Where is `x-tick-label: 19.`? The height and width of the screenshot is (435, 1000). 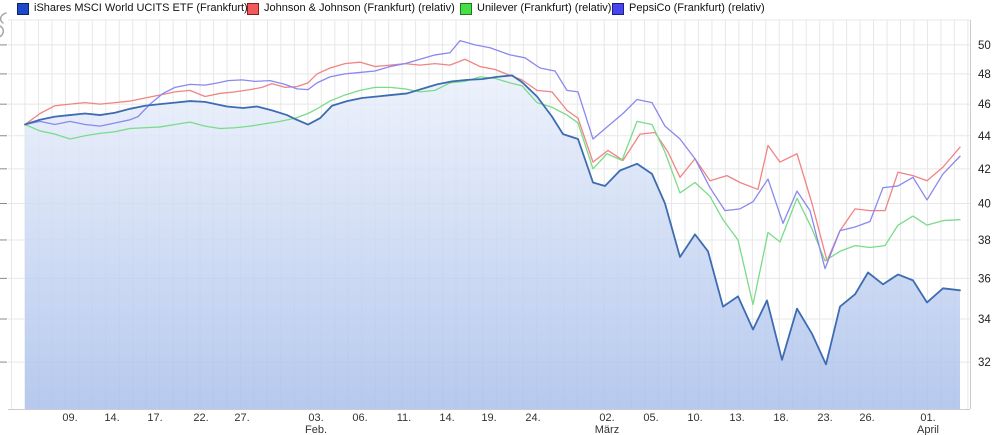
x-tick-label: 19. is located at coordinates (488, 418).